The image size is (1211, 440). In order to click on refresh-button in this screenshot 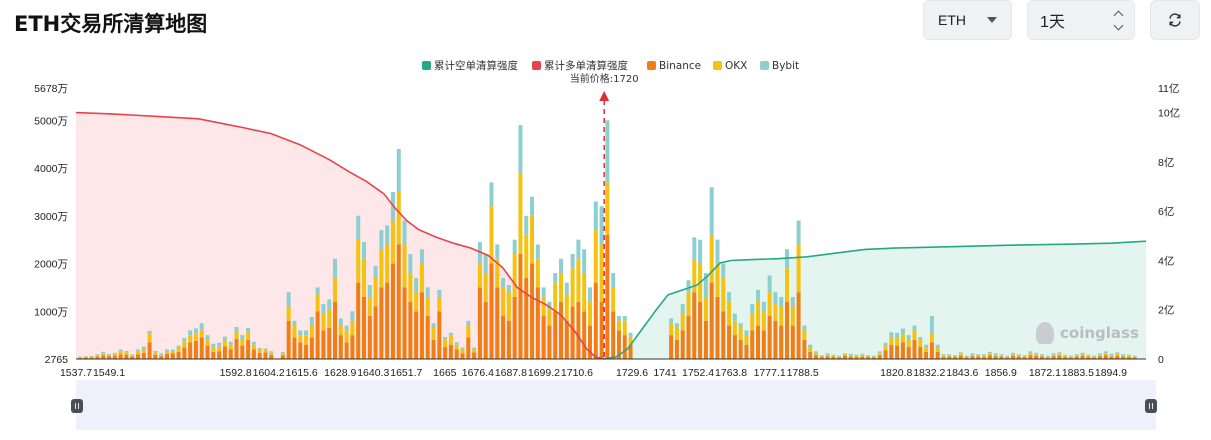, I will do `click(1175, 20)`.